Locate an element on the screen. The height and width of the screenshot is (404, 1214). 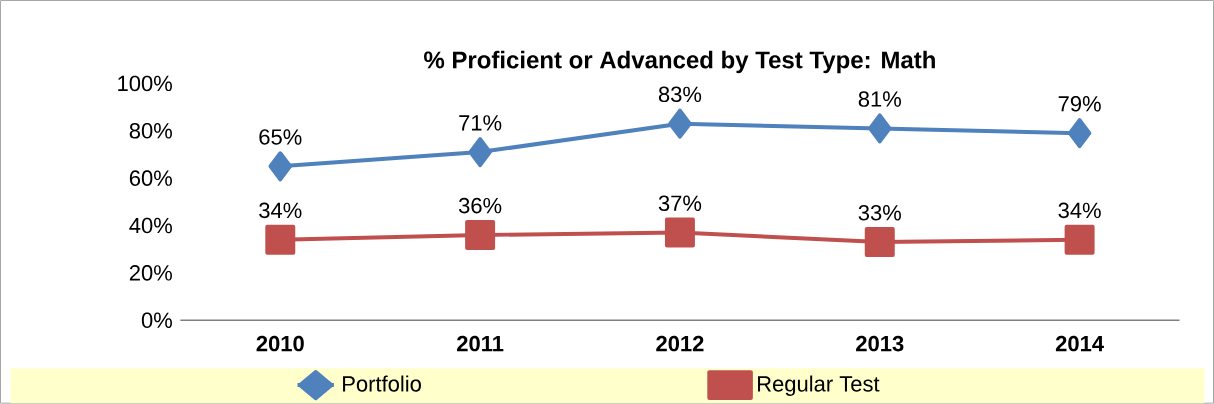
data-label: 71% is located at coordinates (480, 123).